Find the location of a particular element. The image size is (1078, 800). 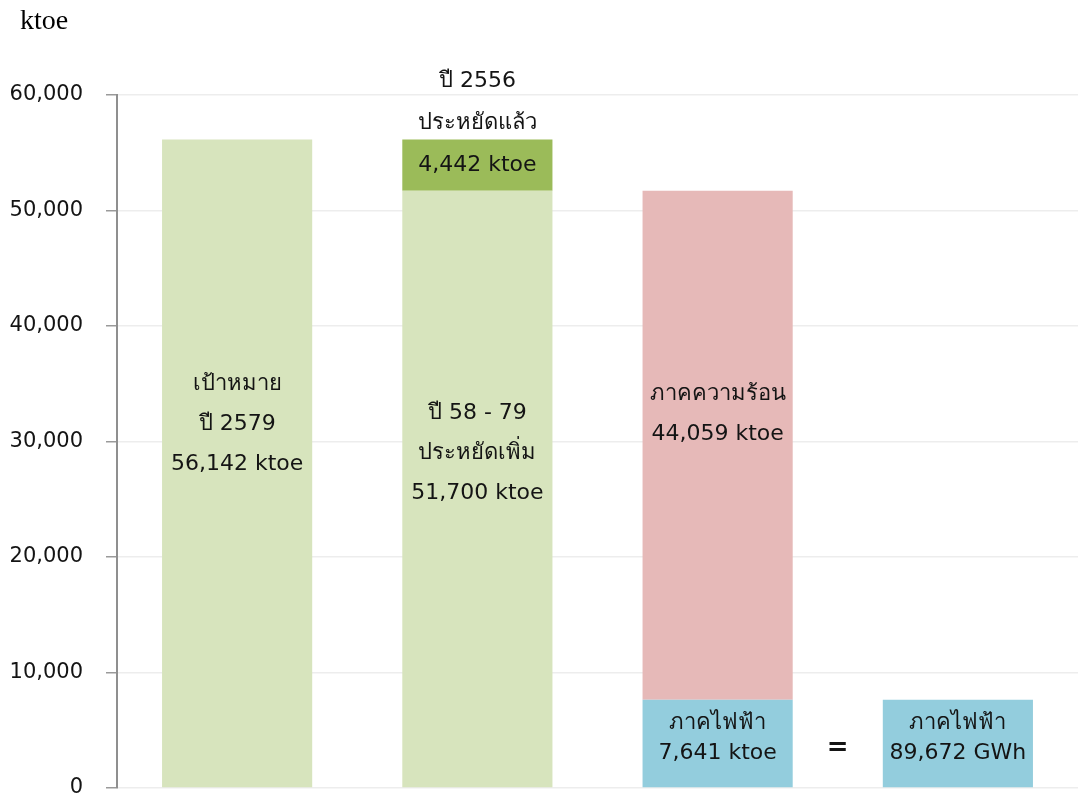

y-tick-label: 50,000 is located at coordinates (46, 208).